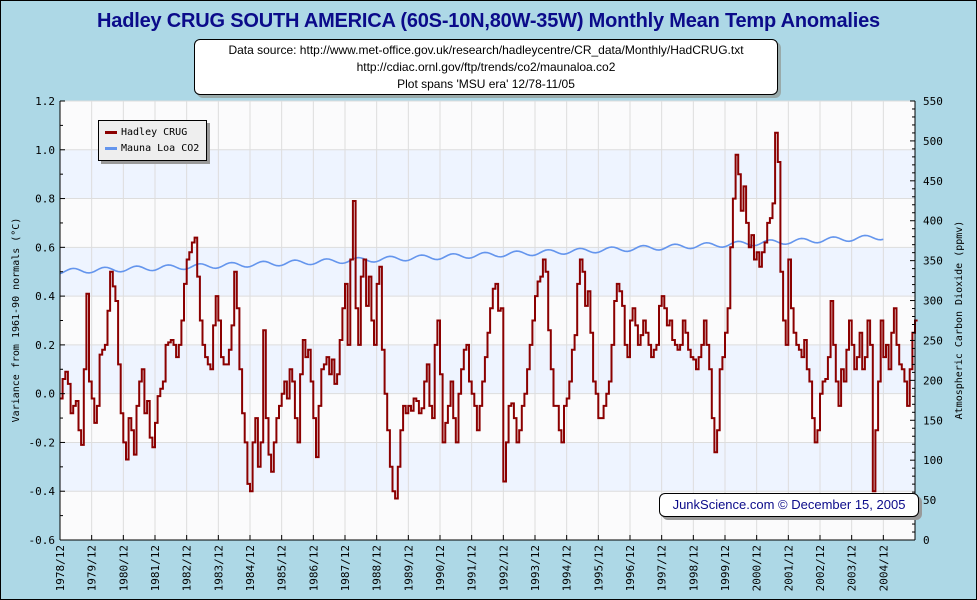 The image size is (977, 600). I want to click on x-tick-label: 1998/12, so click(693, 568).